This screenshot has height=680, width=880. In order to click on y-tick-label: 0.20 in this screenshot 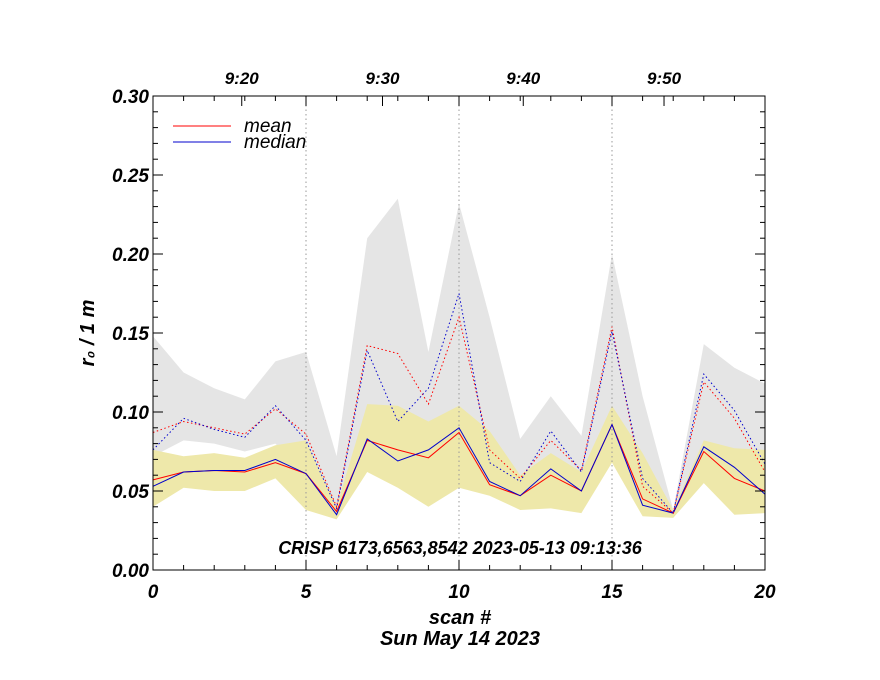, I will do `click(130, 255)`.